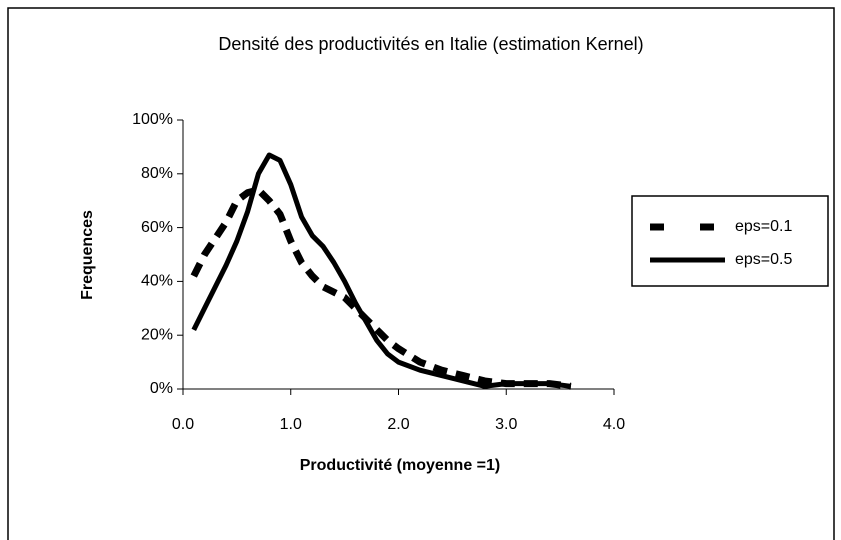  Describe the element at coordinates (157, 334) in the screenshot. I see `y-tick-label: 20%` at that location.